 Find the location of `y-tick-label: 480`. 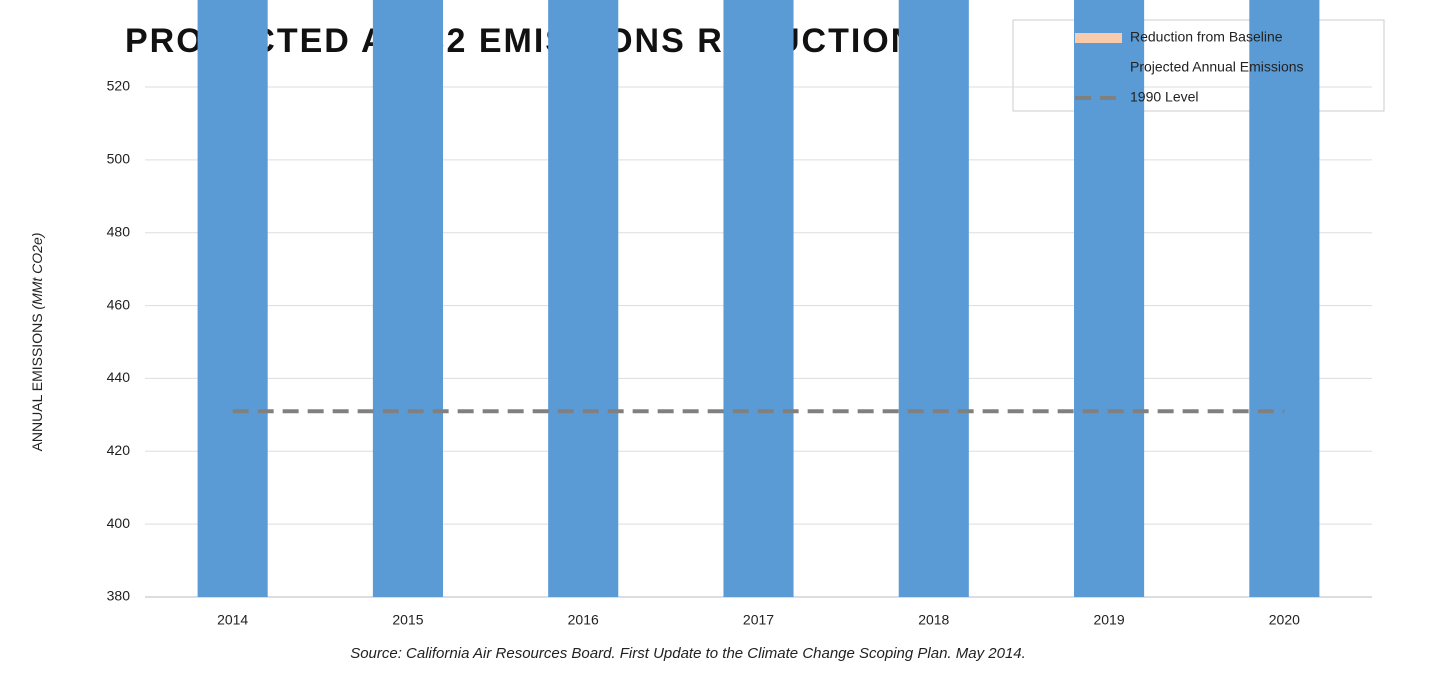

y-tick-label: 480 is located at coordinates (119, 231).